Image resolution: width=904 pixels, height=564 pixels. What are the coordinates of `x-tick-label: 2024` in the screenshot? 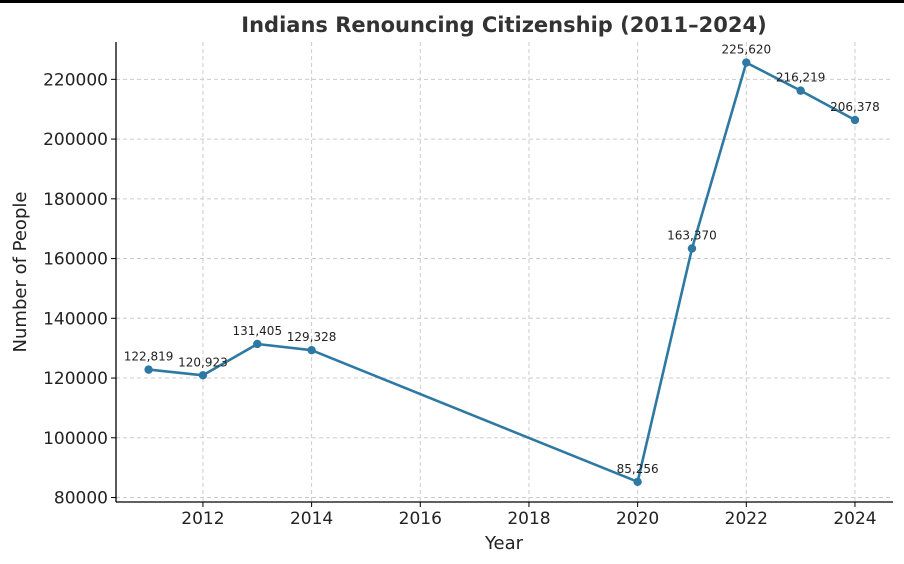 It's located at (854, 519).